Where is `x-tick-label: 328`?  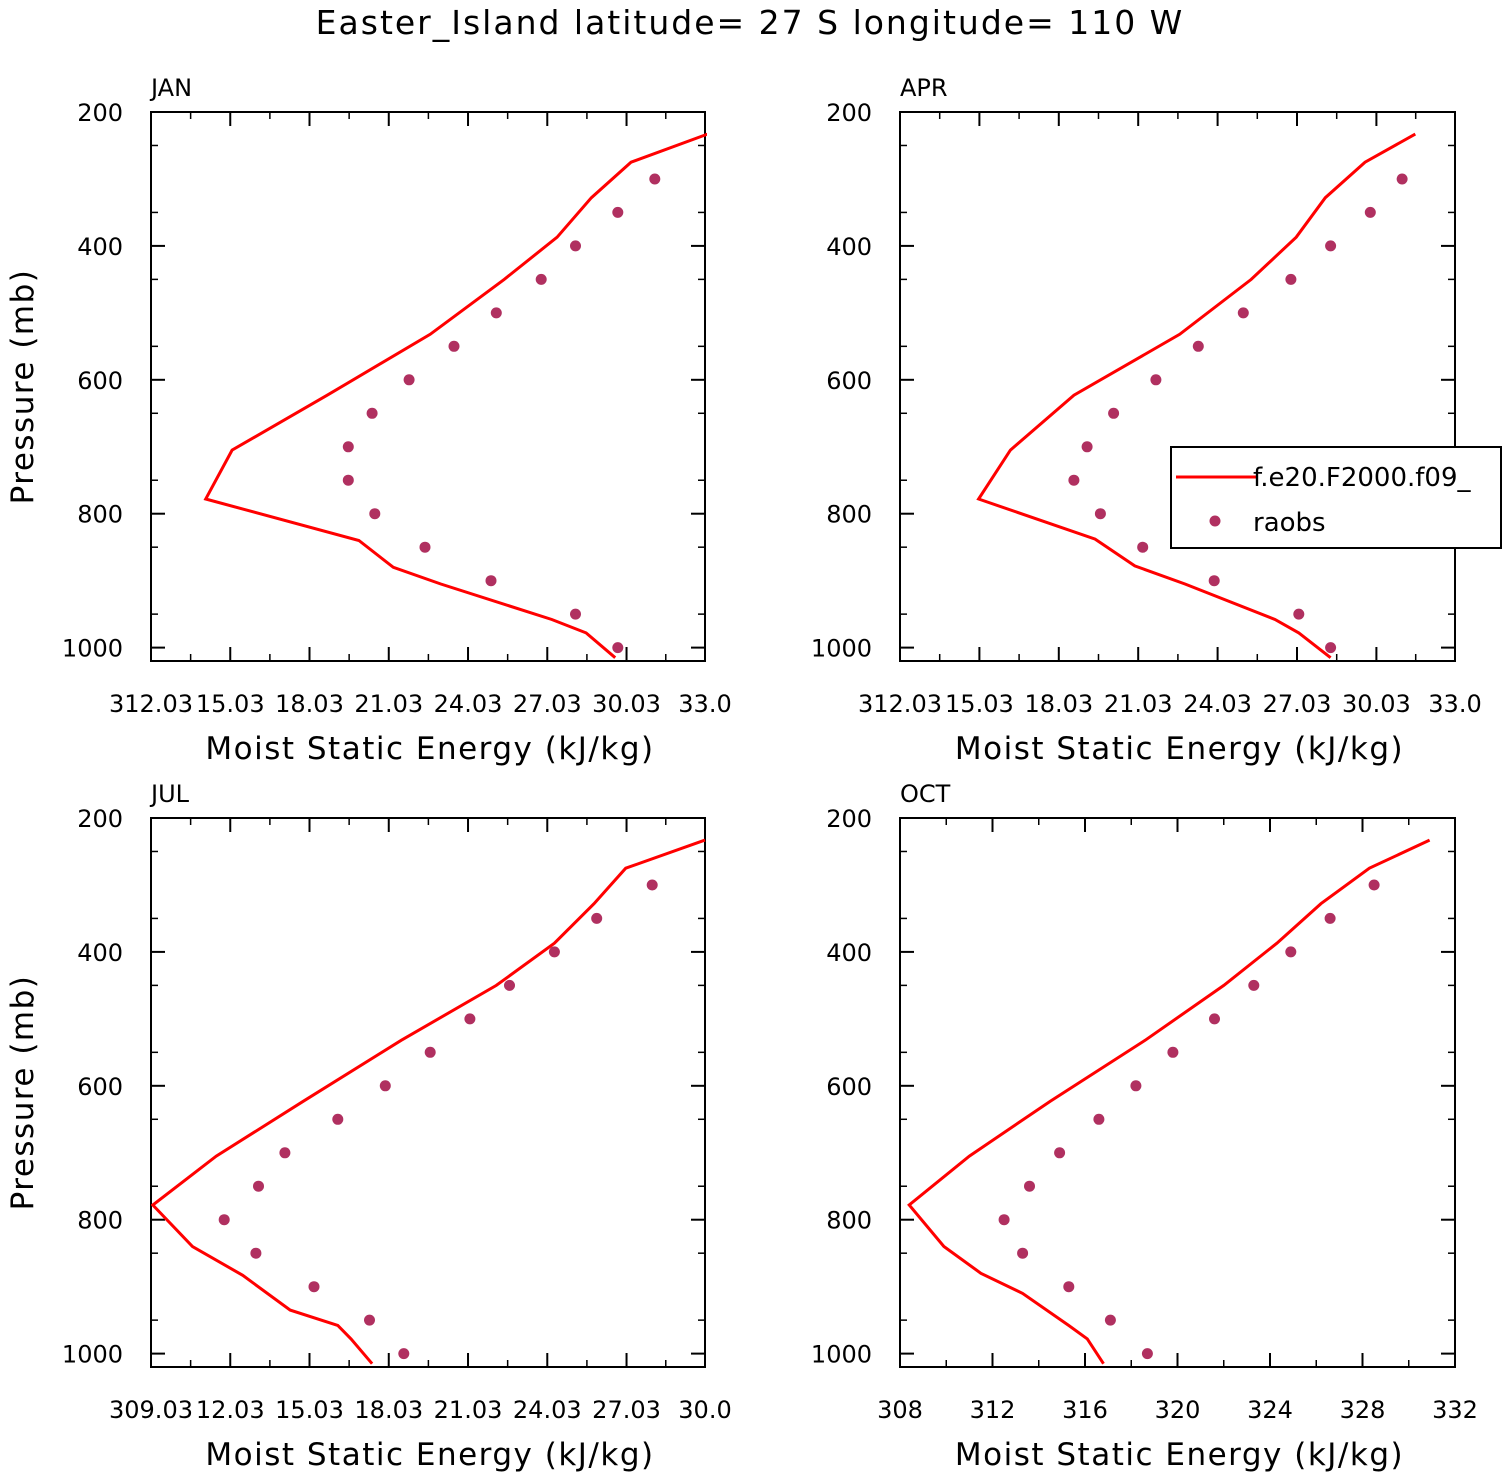
x-tick-label: 328 is located at coordinates (1363, 1410).